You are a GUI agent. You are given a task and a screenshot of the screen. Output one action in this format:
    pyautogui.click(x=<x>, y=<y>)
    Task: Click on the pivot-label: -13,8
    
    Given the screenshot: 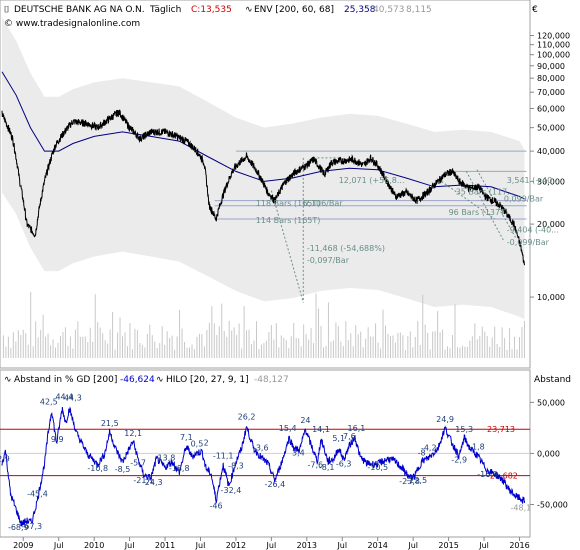 What is the action you would take?
    pyautogui.click(x=165, y=458)
    